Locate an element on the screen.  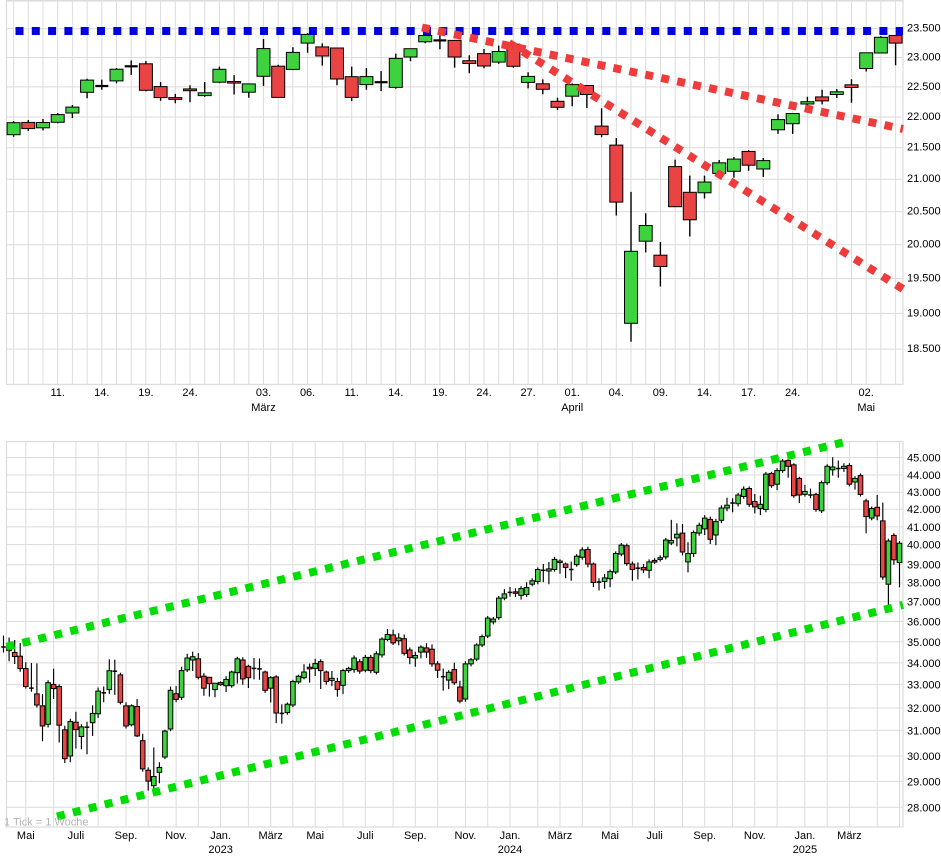
svg-text: 2025 is located at coordinates (805, 850).